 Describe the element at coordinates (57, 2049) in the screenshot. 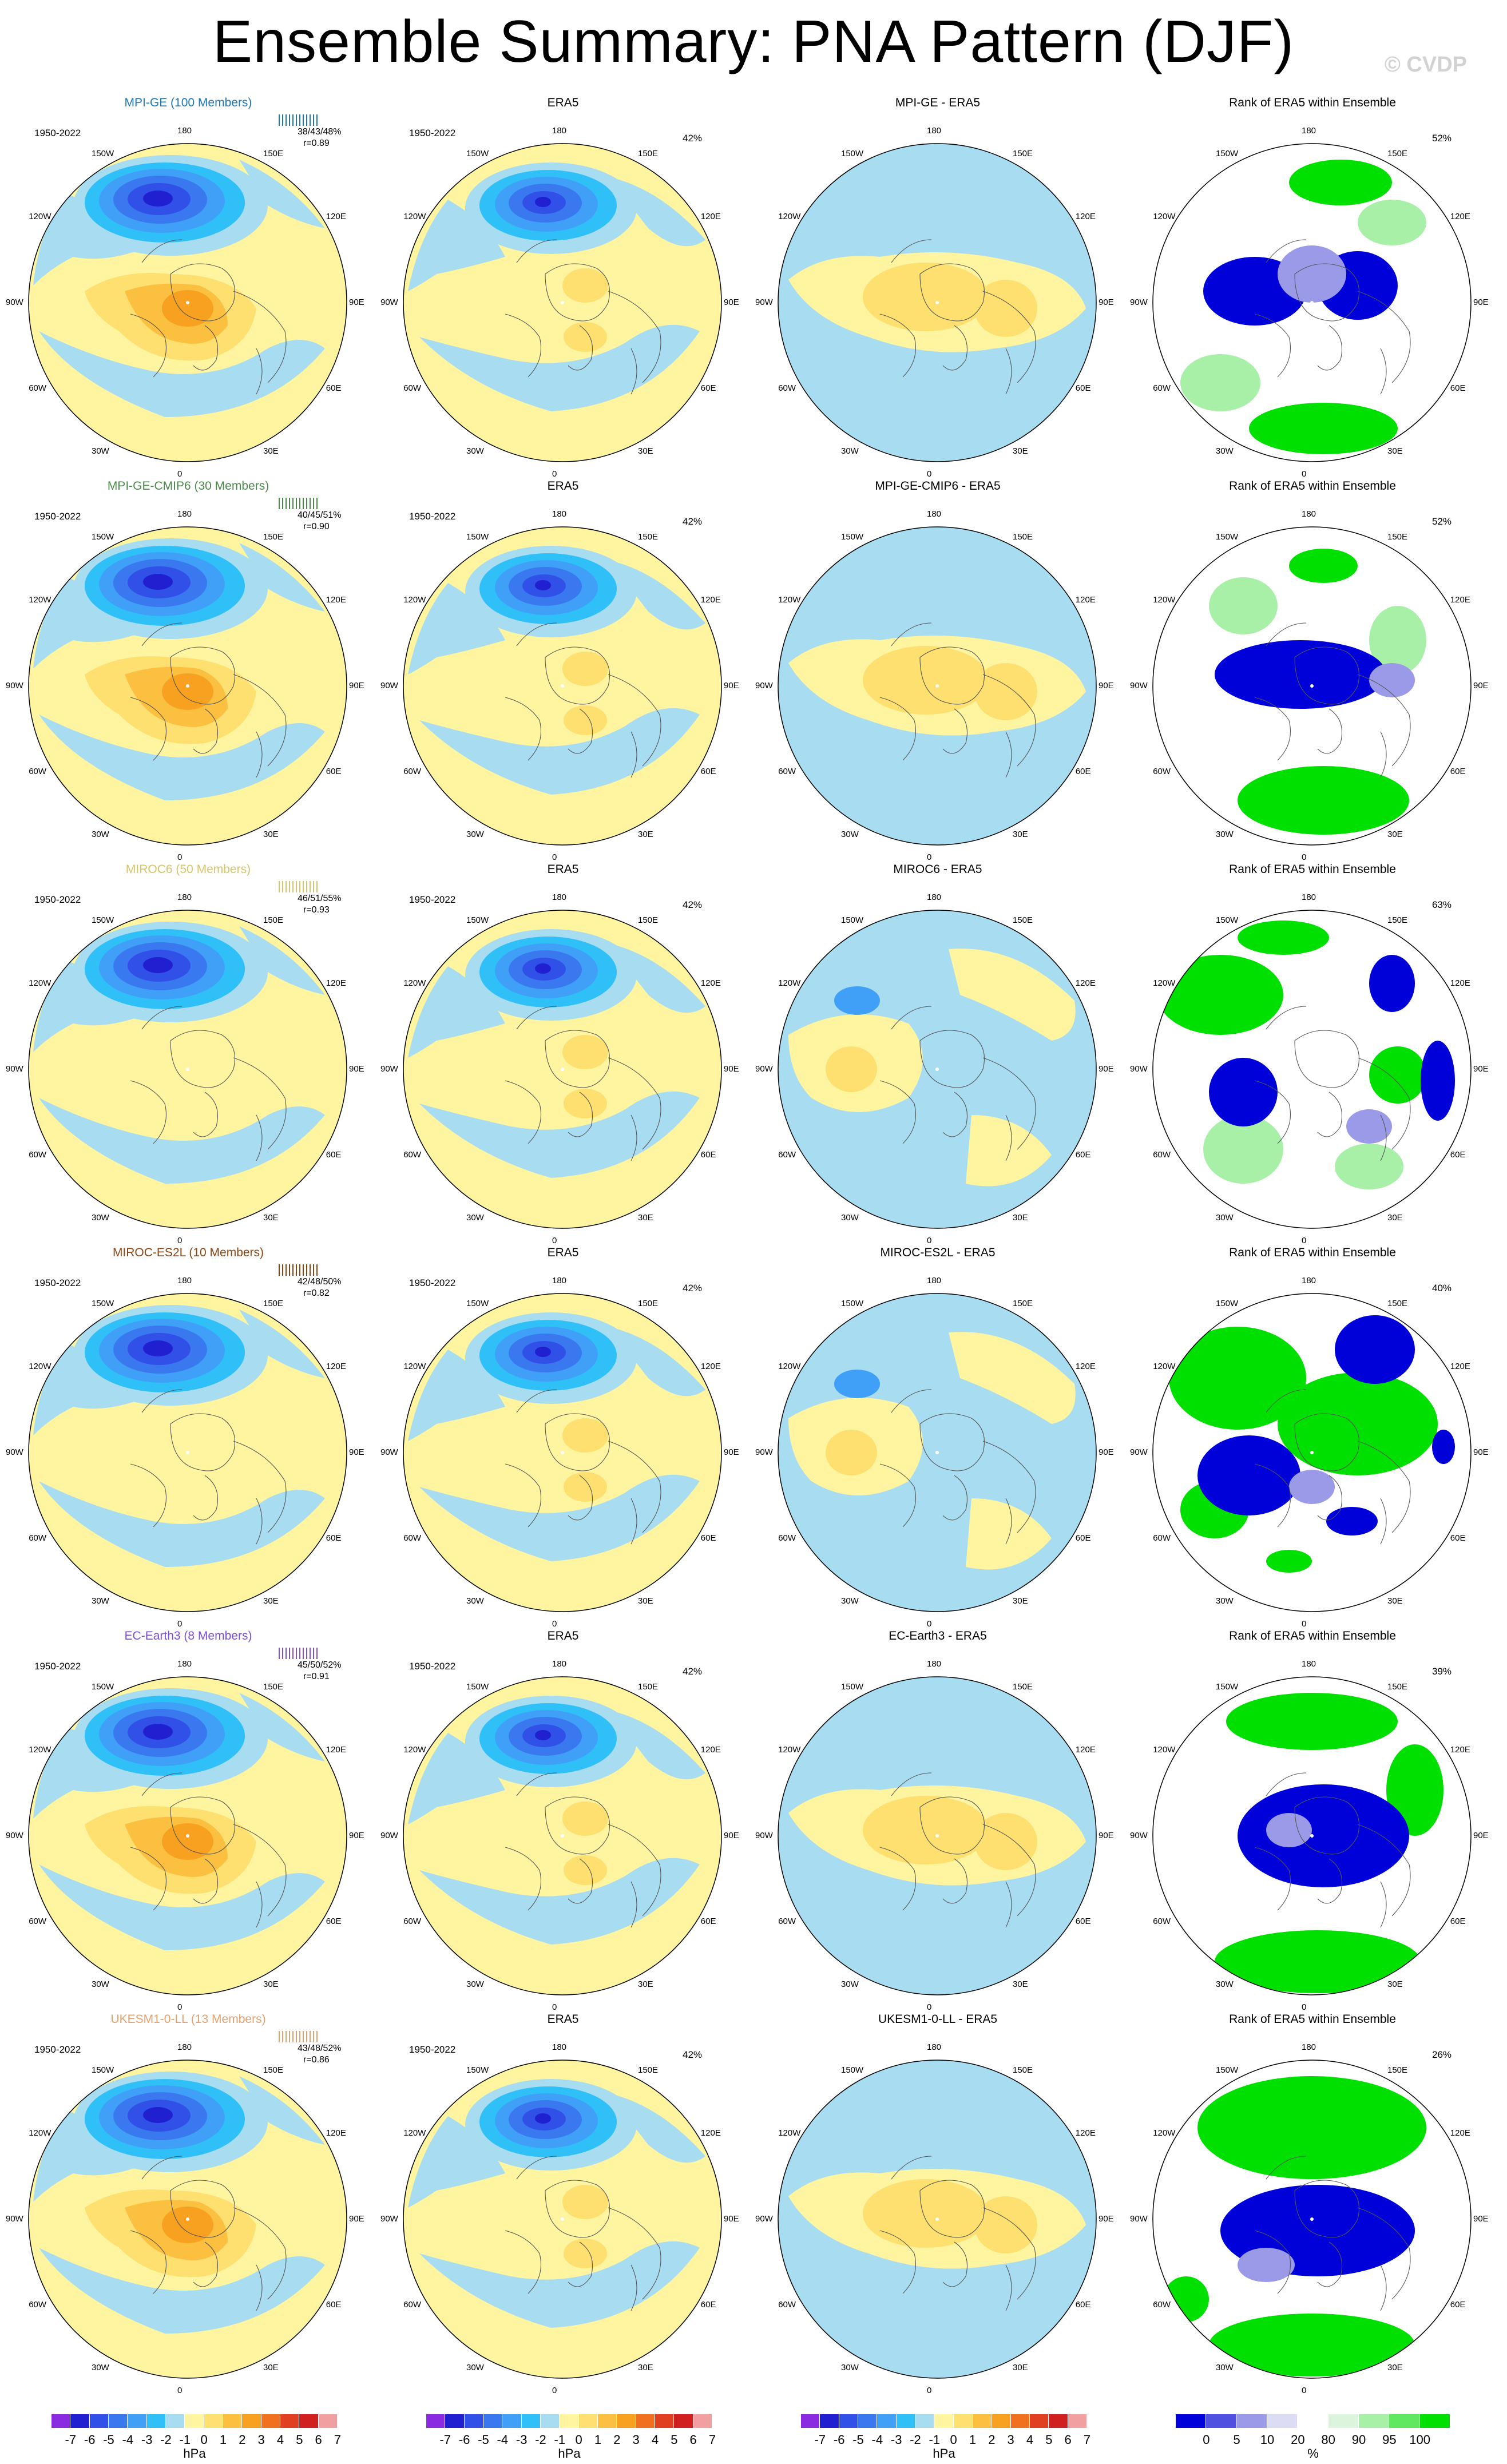

I see `period-label: 1950-2022` at that location.